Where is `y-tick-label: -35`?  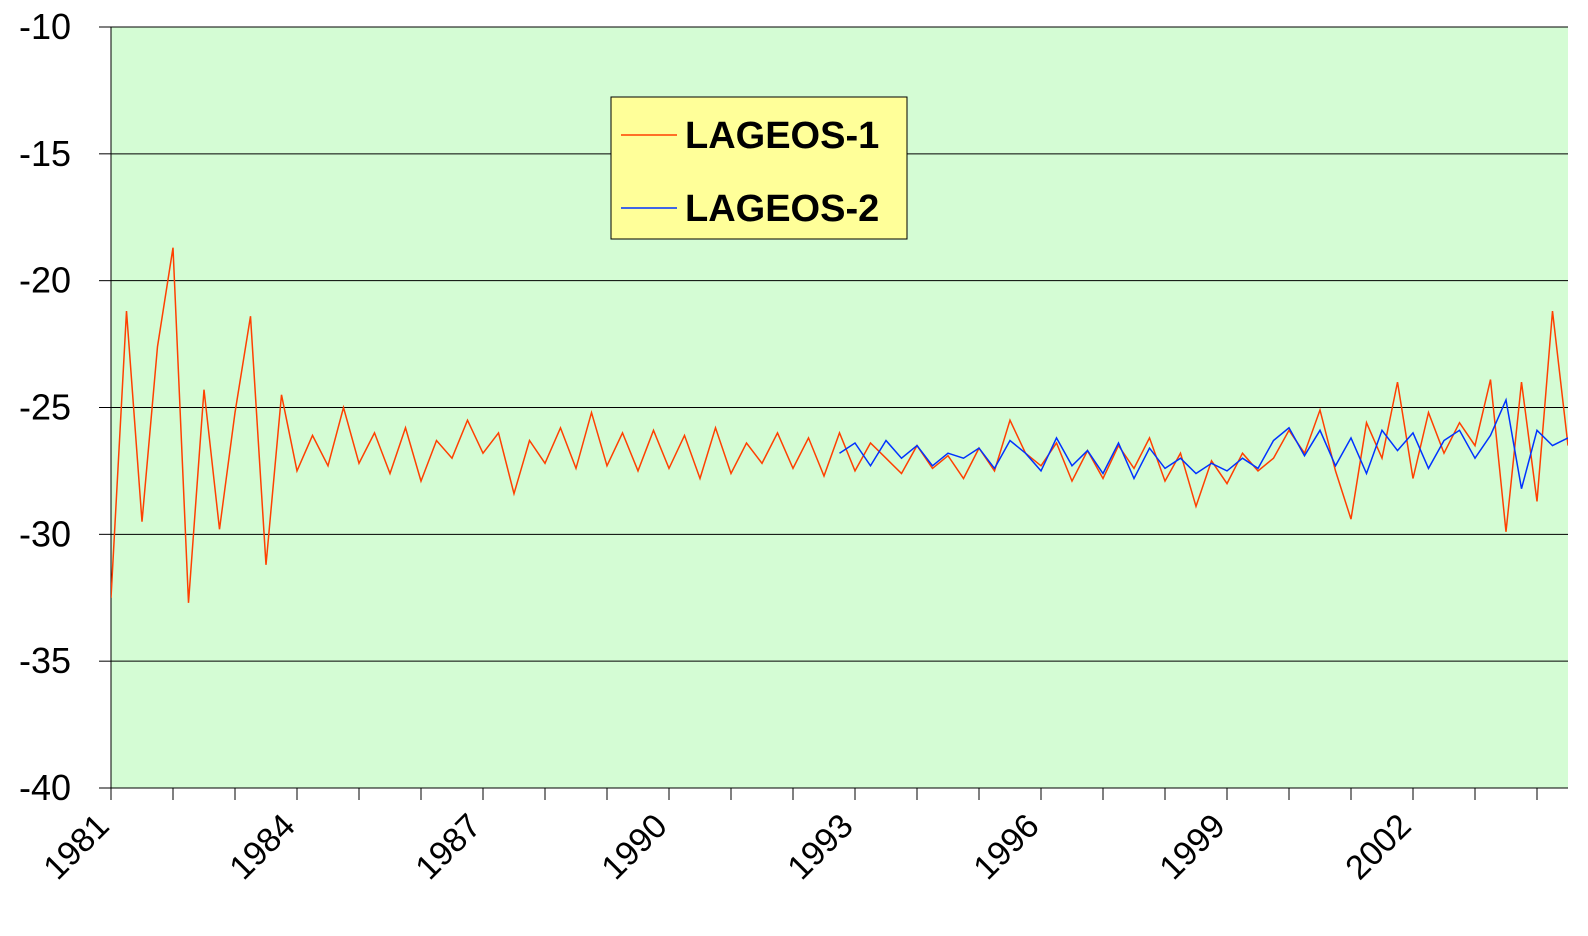
y-tick-label: -35 is located at coordinates (45, 660).